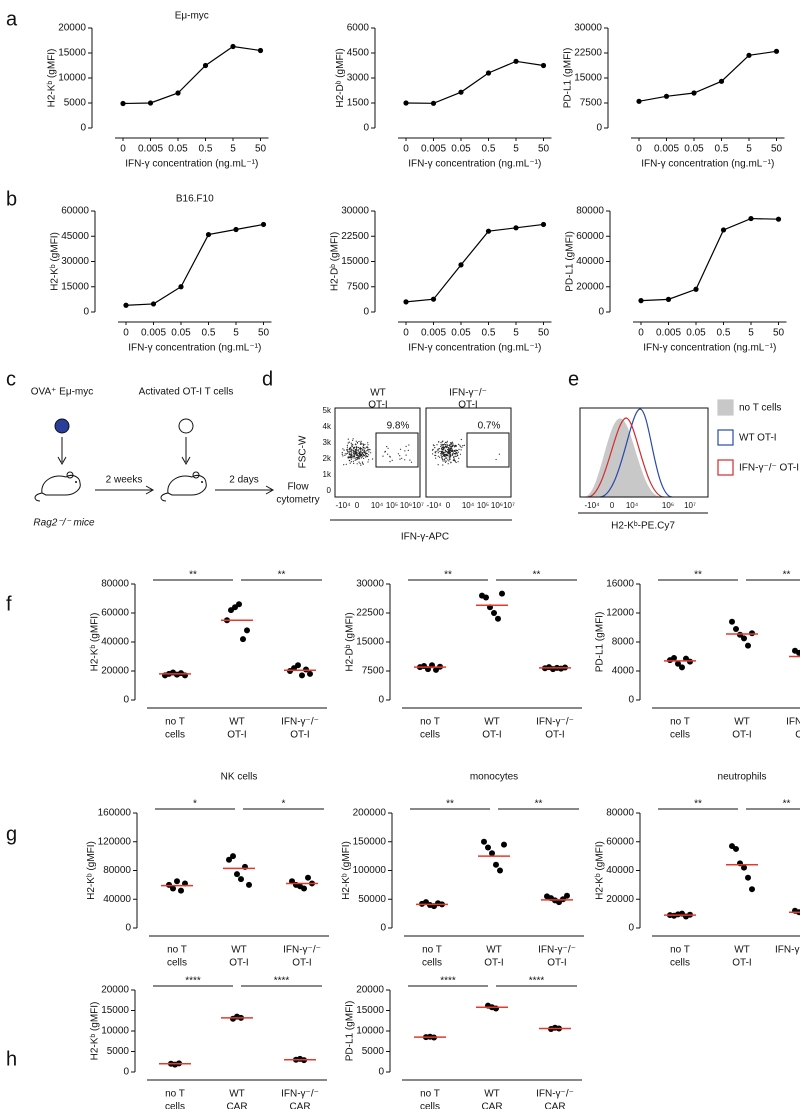 The image size is (800, 1109). I want to click on chart-title: monocytes, so click(494, 777).